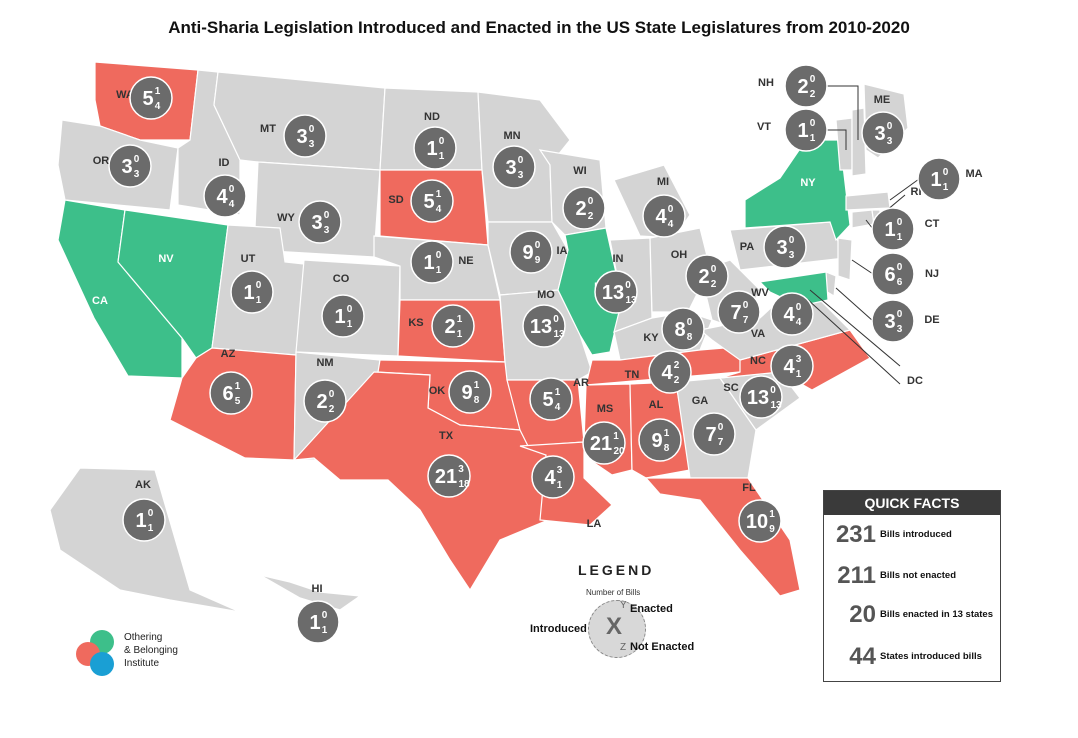  Describe the element at coordinates (461, 469) in the screenshot. I see `bubble-enacted-count: 3` at that location.